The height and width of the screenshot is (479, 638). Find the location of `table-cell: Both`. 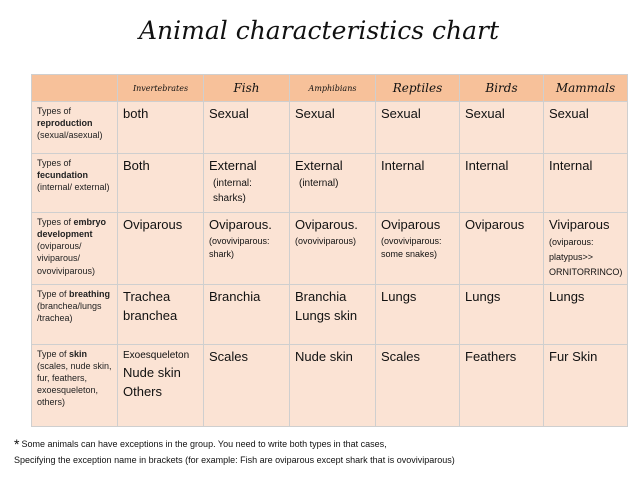

table-cell: Both is located at coordinates (160, 183).